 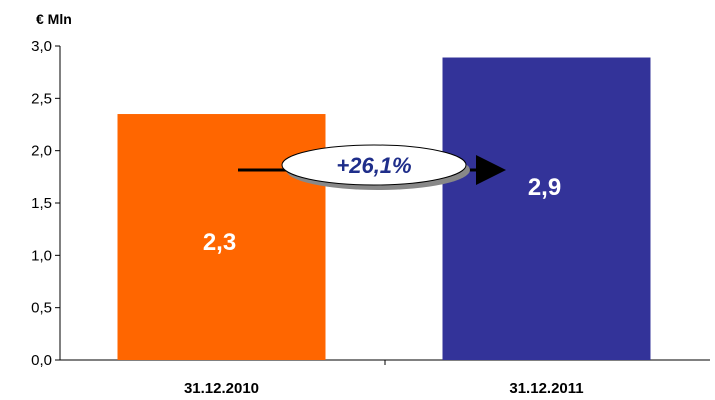 What do you see at coordinates (41, 308) in the screenshot?
I see `y-tick-label: 0,5` at bounding box center [41, 308].